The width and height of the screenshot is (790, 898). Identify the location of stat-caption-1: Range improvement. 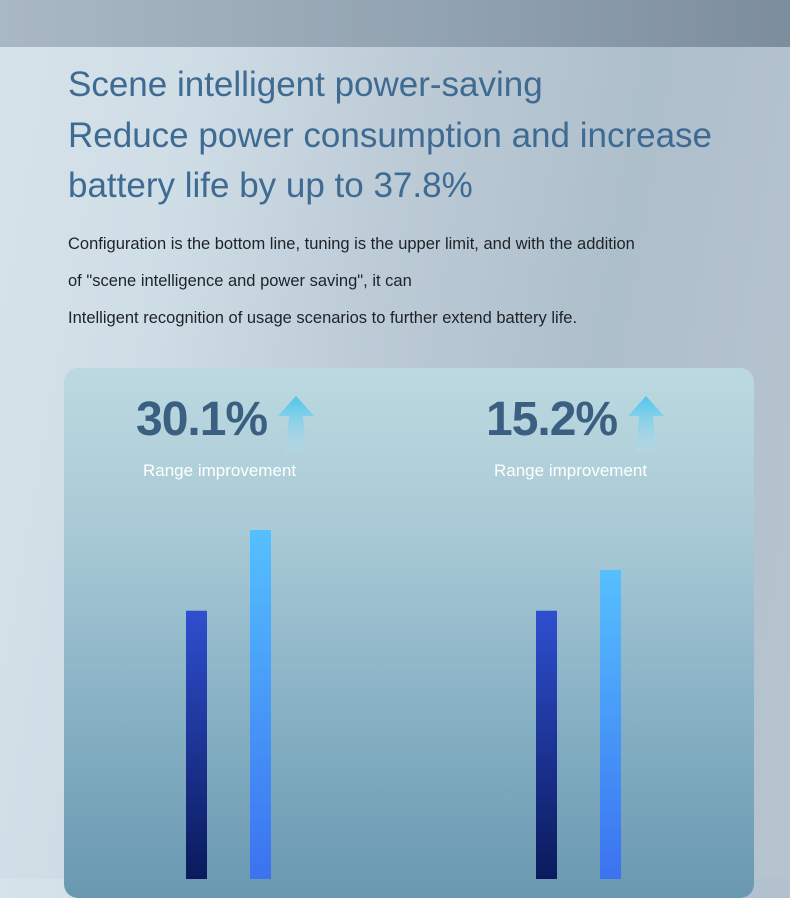
(220, 470).